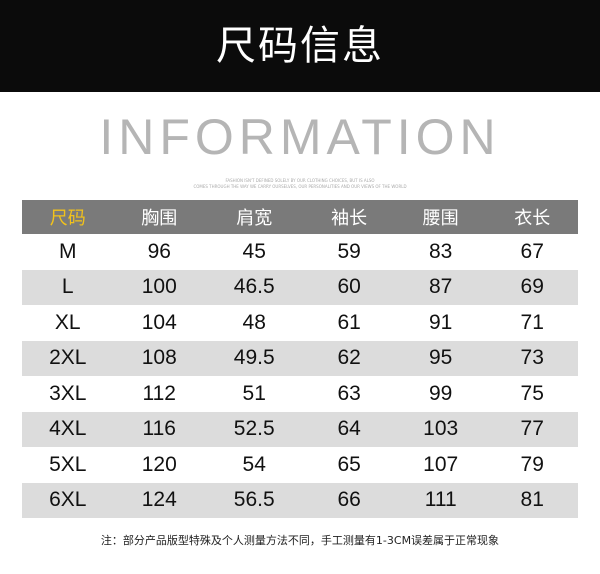  What do you see at coordinates (440, 393) in the screenshot?
I see `table-cell: 99` at bounding box center [440, 393].